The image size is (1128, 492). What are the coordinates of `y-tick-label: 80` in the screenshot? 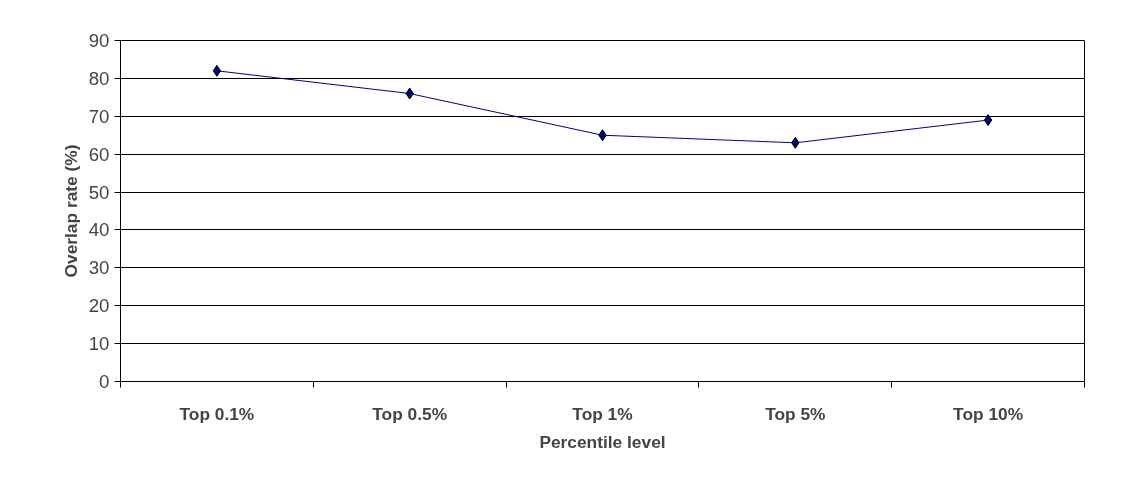 It's located at (99, 78).